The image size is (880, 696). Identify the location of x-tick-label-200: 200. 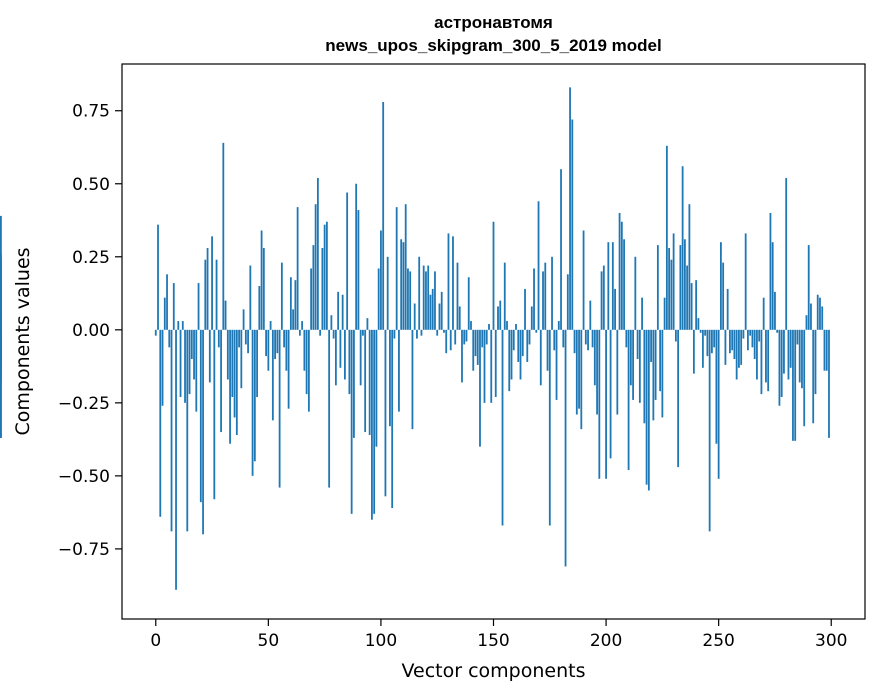
(606, 641).